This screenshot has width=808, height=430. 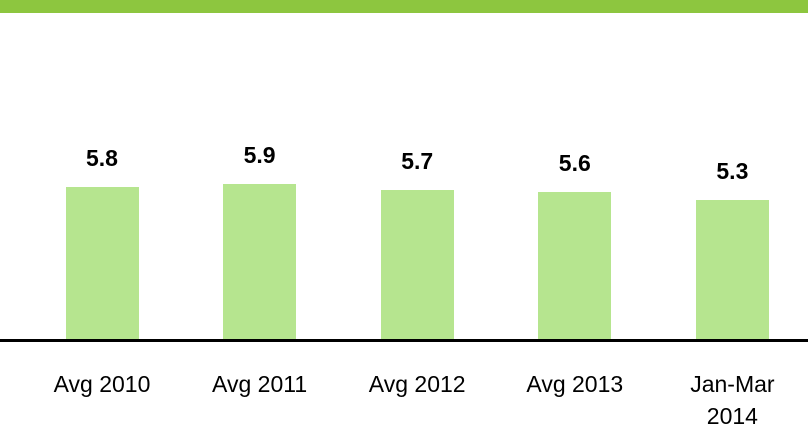 What do you see at coordinates (102, 158) in the screenshot?
I see `data-label: 5.8` at bounding box center [102, 158].